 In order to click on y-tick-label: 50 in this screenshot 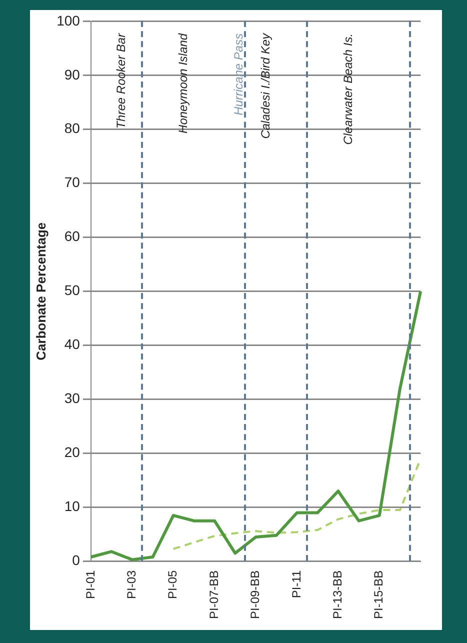, I will do `click(72, 290)`.